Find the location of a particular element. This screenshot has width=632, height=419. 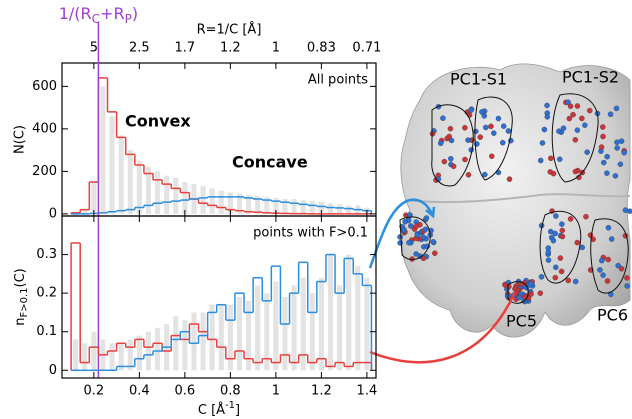

label-sub: F>0.1 is located at coordinates (24, 302).